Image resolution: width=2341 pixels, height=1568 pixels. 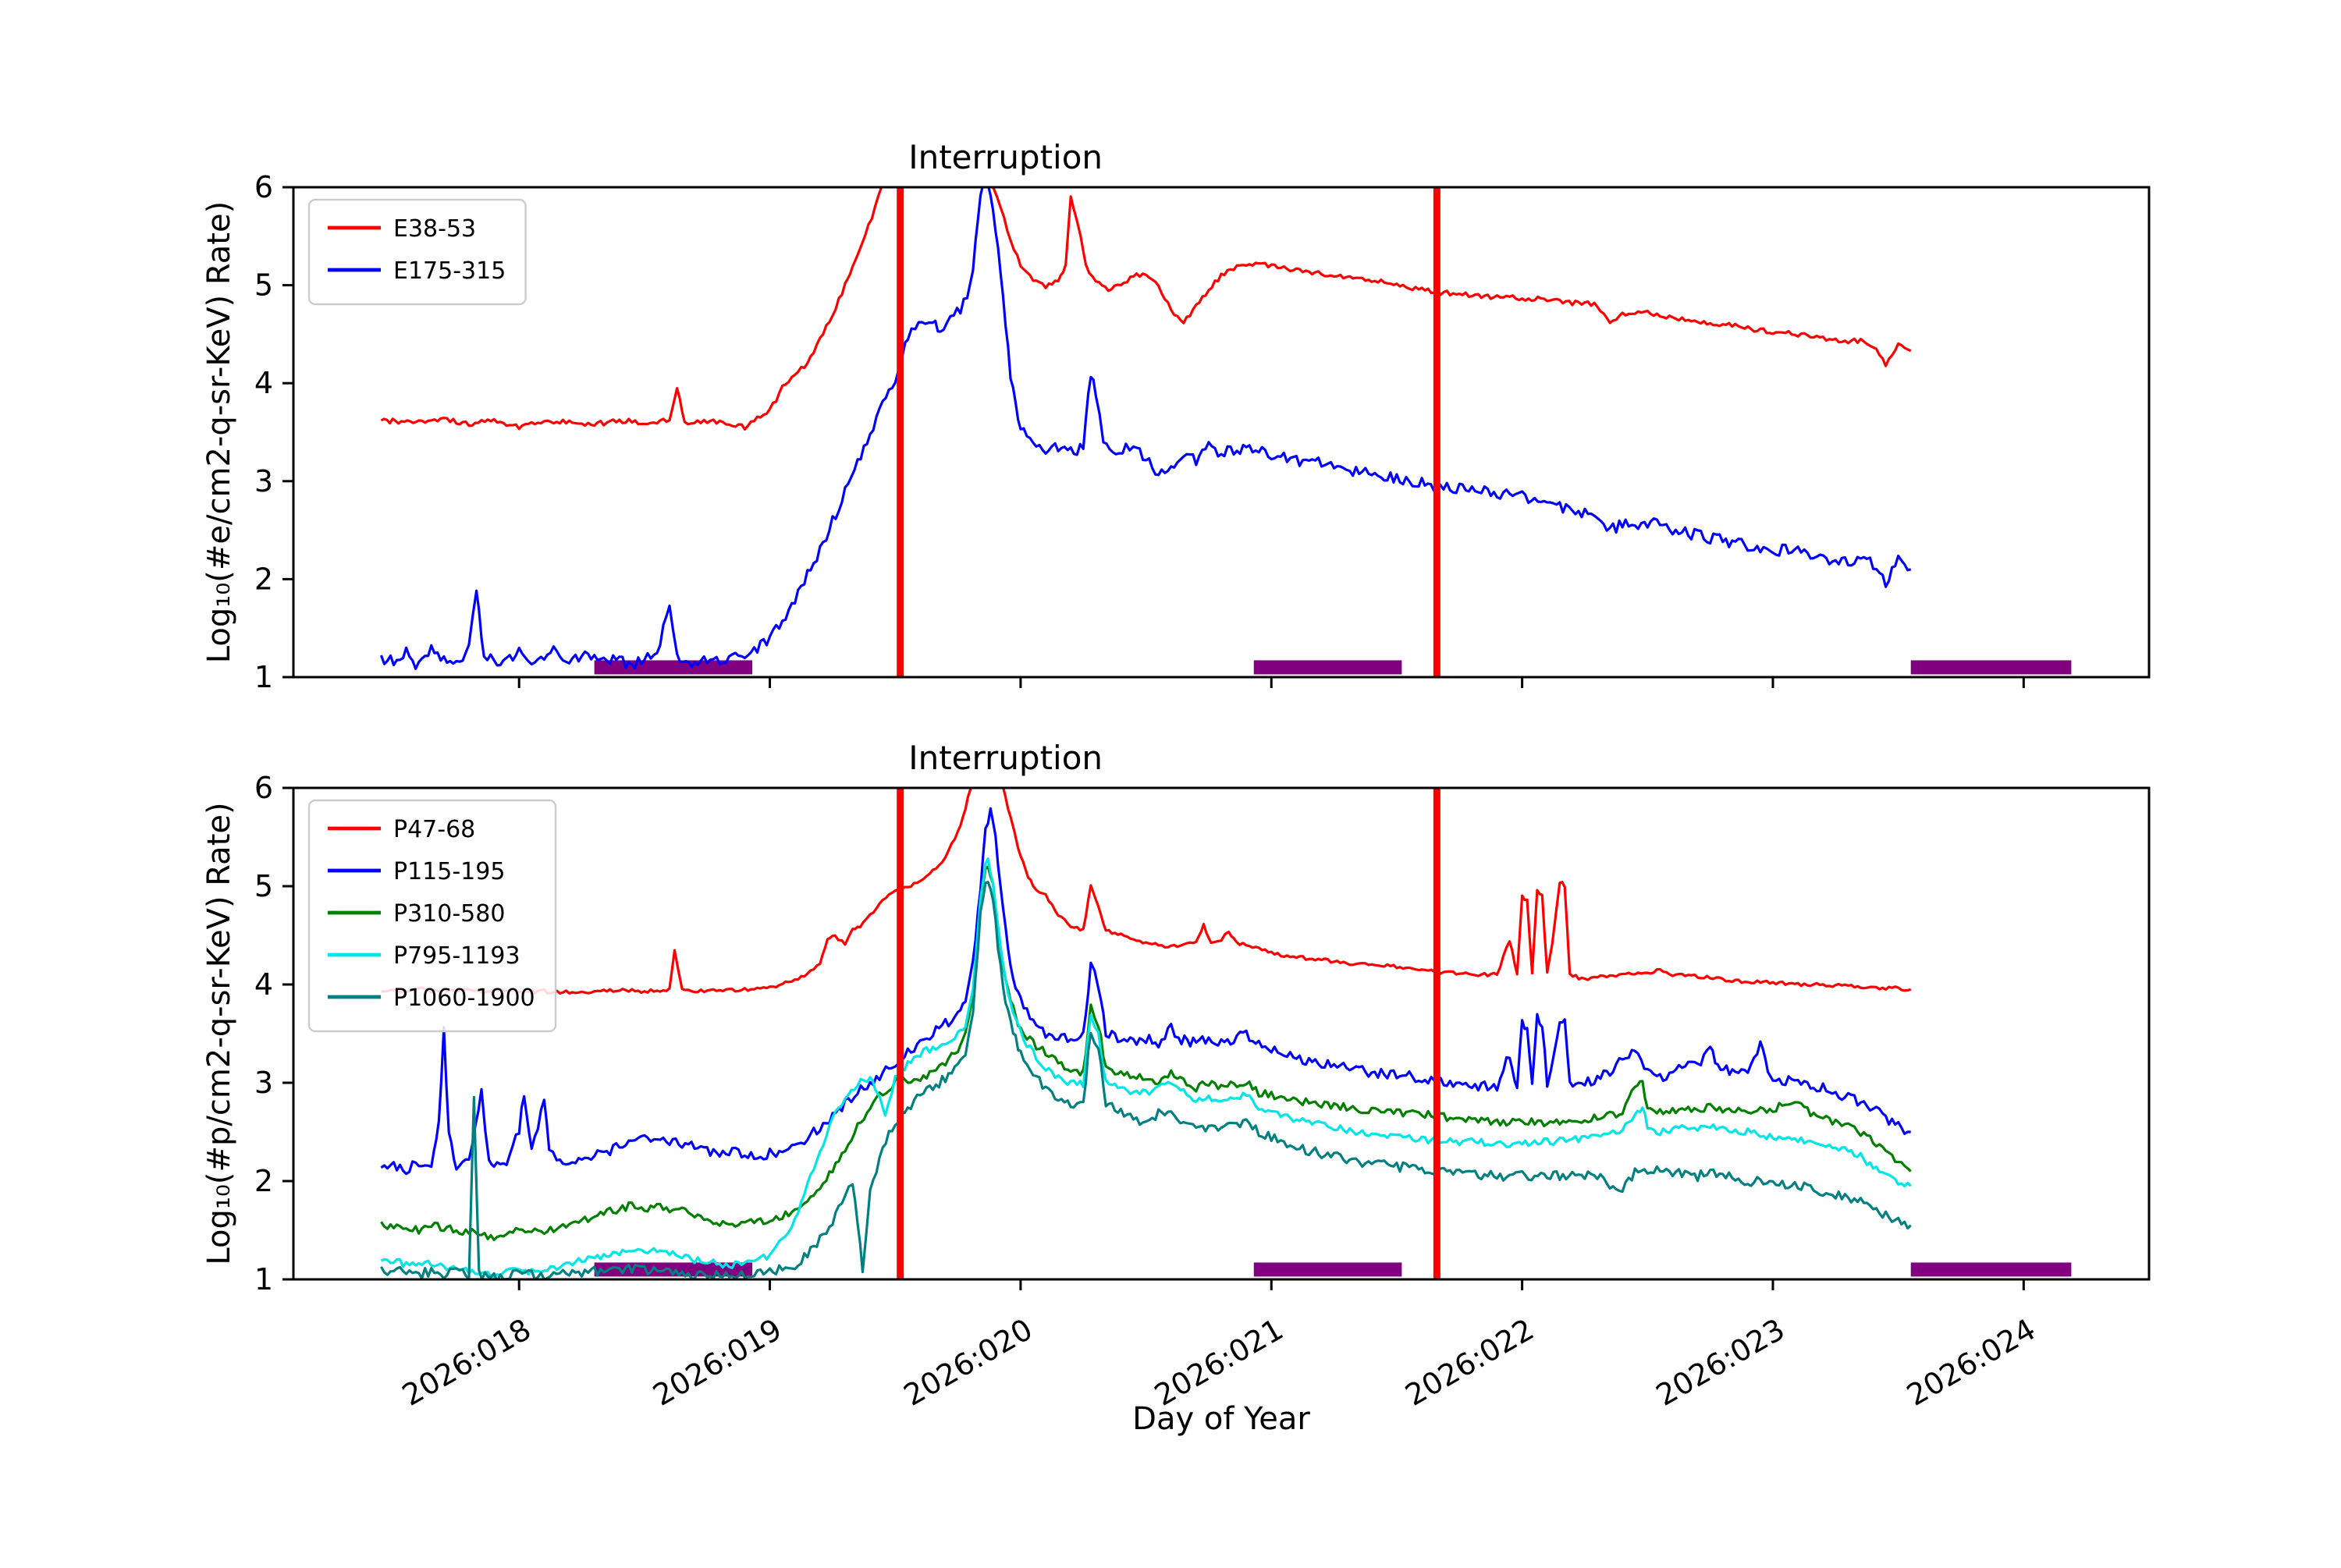 What do you see at coordinates (219, 432) in the screenshot?
I see `y-axis-label: Log₁₀(#e/cm2-q-sr-KeV) Rate)` at bounding box center [219, 432].